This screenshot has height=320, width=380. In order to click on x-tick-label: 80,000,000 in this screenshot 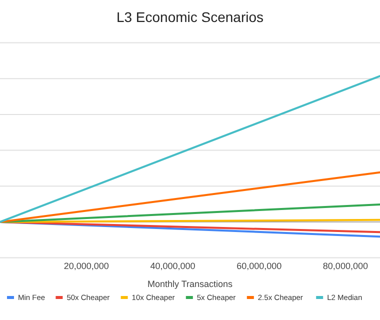, I will do `click(345, 266)`.